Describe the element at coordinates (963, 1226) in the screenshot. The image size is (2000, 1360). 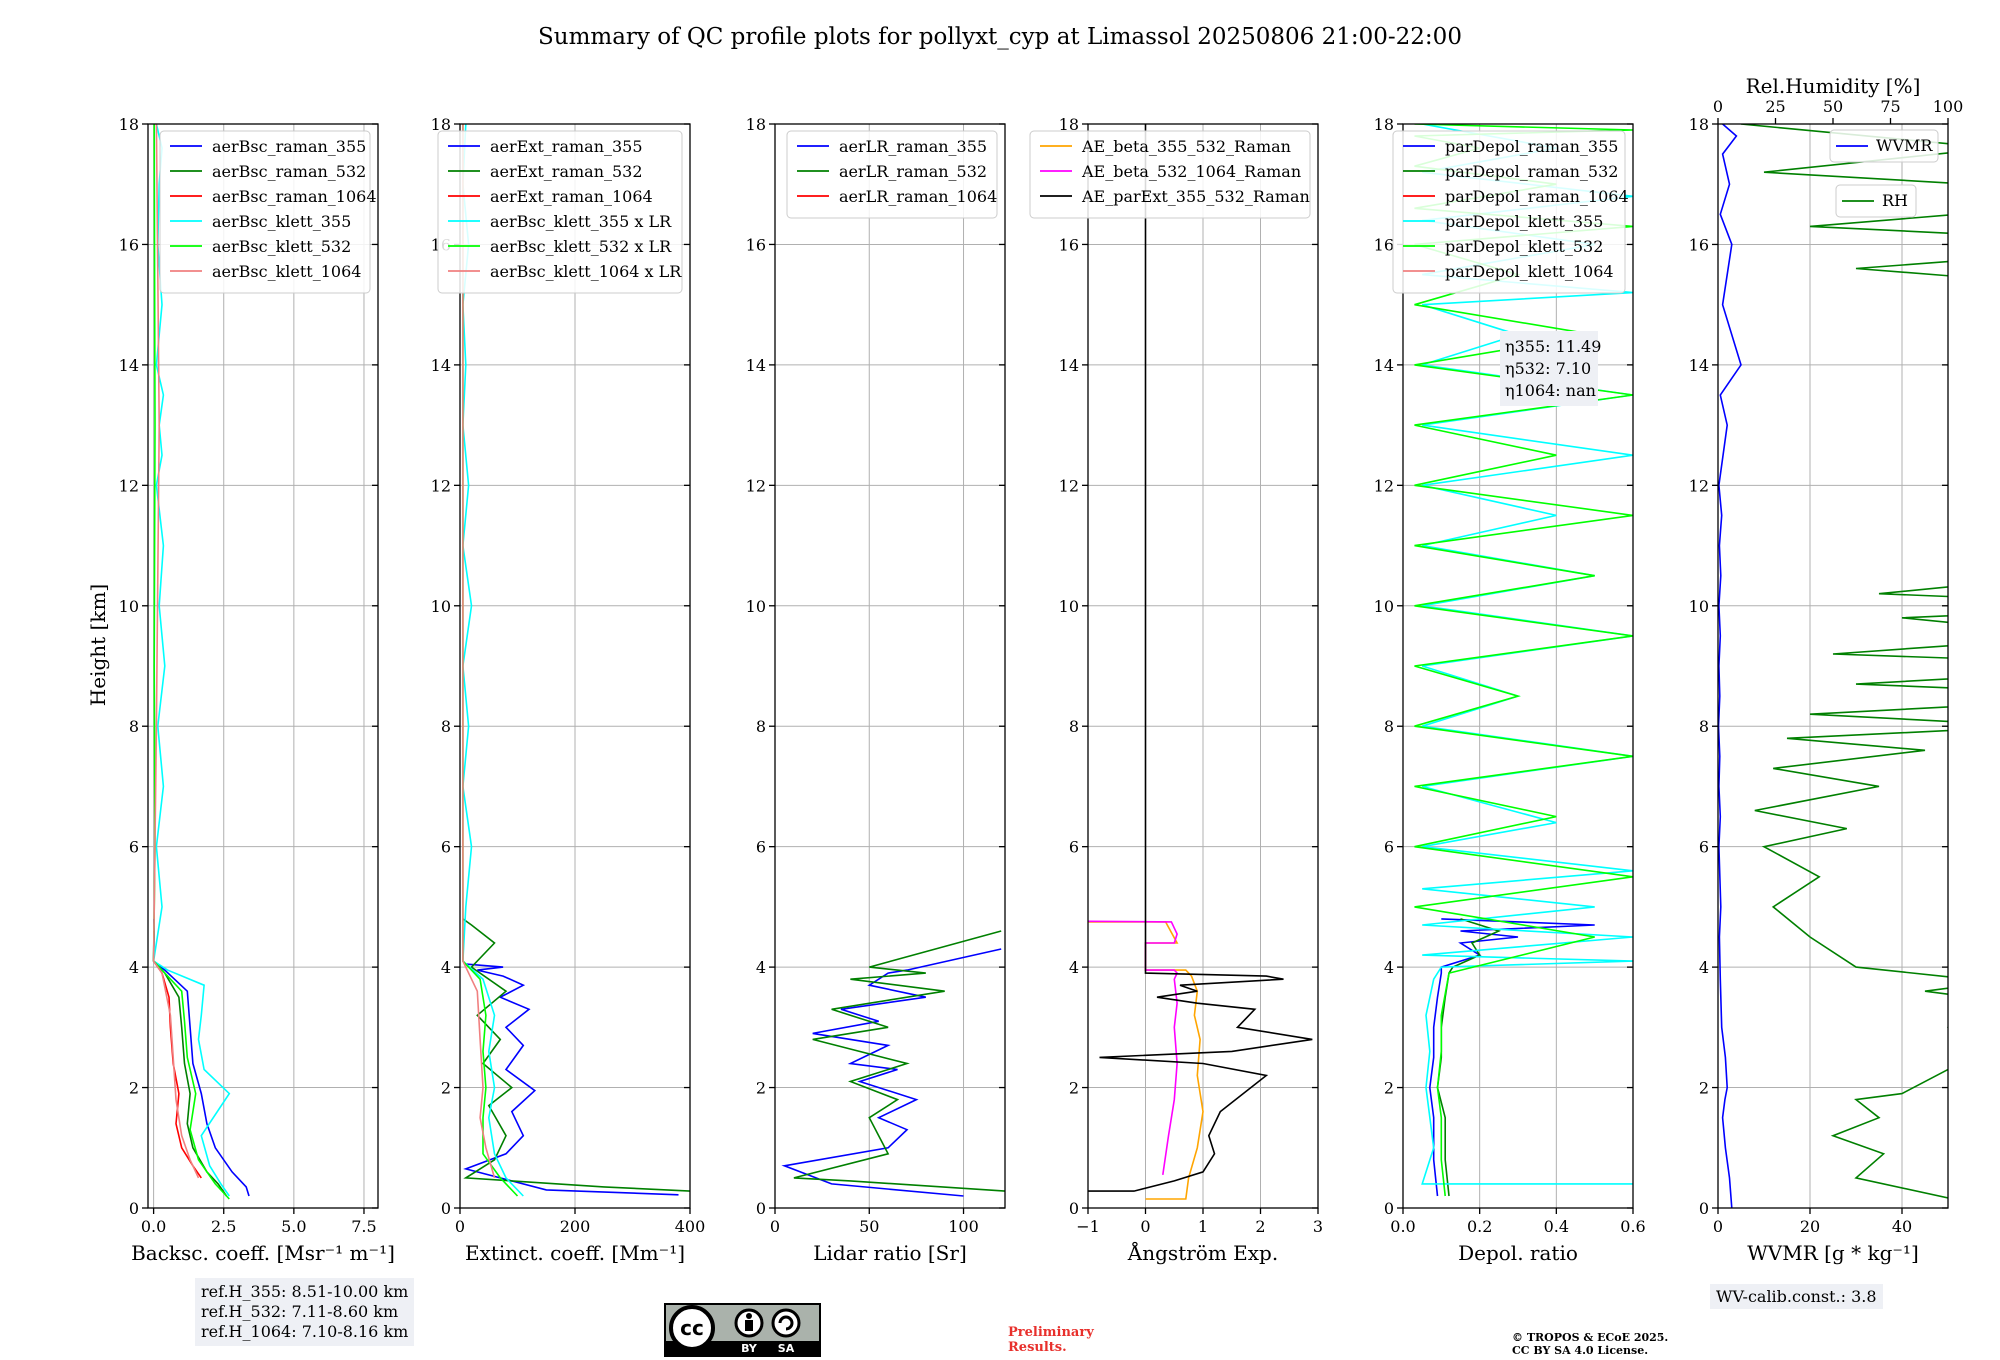
I see `lidar-ratio-xtick-label: 100` at that location.